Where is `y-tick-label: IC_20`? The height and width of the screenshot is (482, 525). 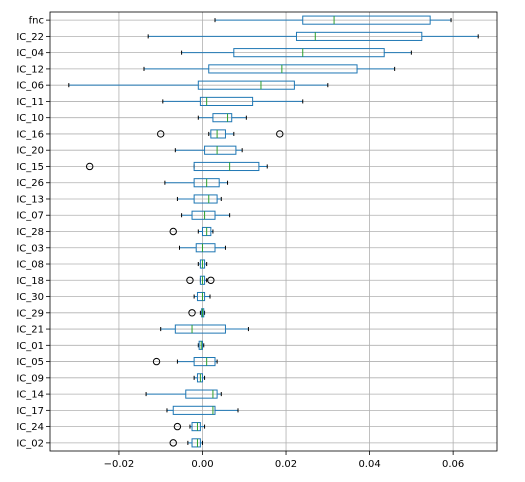 y-tick-label: IC_20 is located at coordinates (30, 151).